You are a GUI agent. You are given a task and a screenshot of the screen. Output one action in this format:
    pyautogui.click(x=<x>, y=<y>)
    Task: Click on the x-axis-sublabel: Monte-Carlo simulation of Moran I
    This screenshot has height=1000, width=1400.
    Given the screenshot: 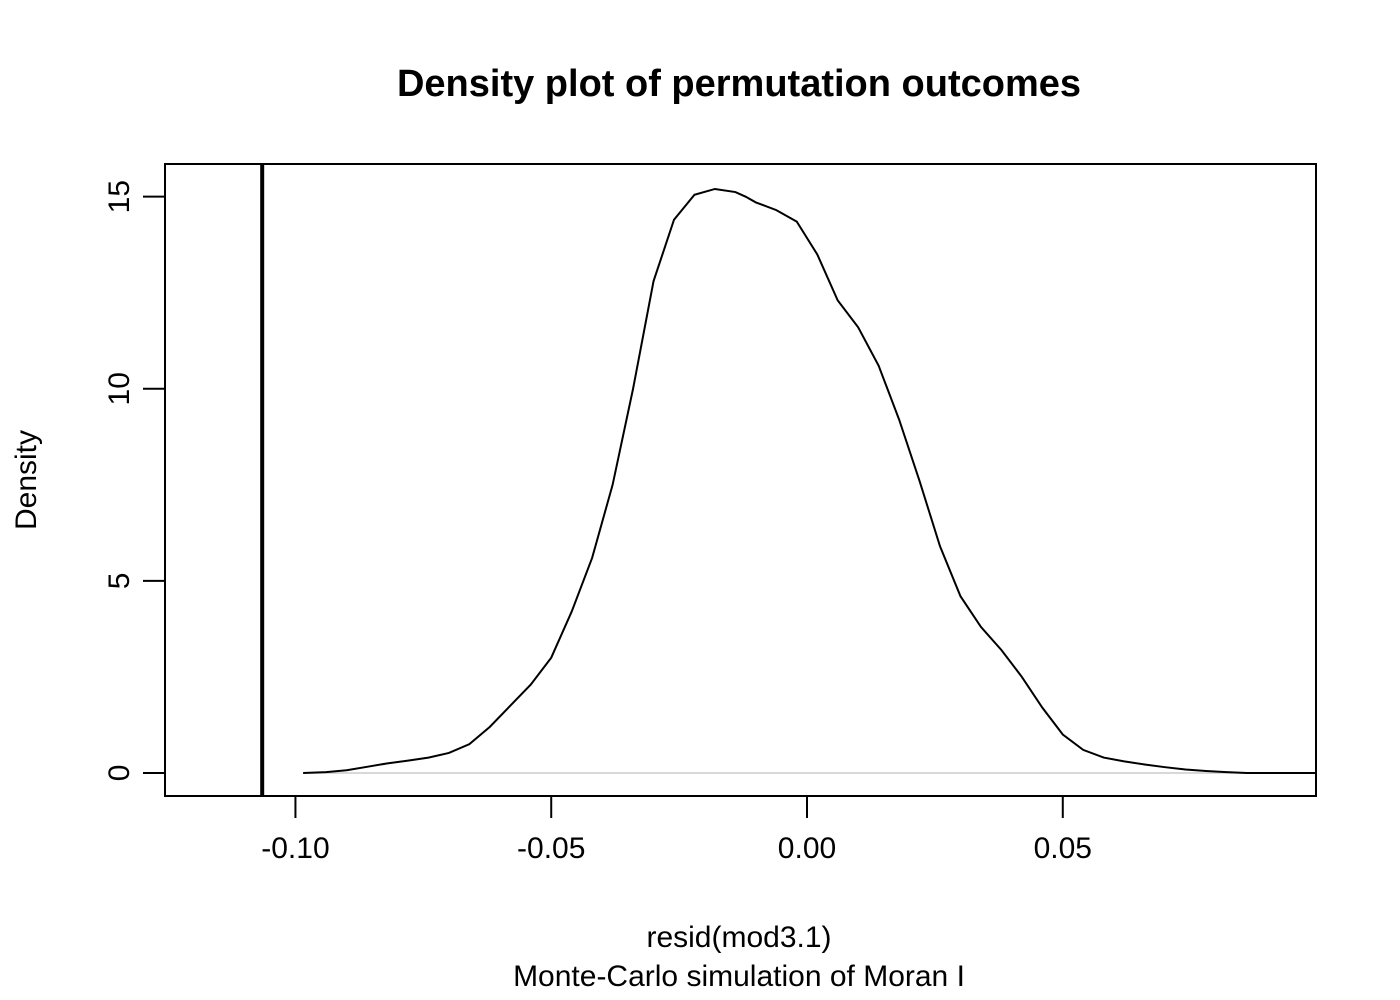 What is the action you would take?
    pyautogui.click(x=739, y=976)
    